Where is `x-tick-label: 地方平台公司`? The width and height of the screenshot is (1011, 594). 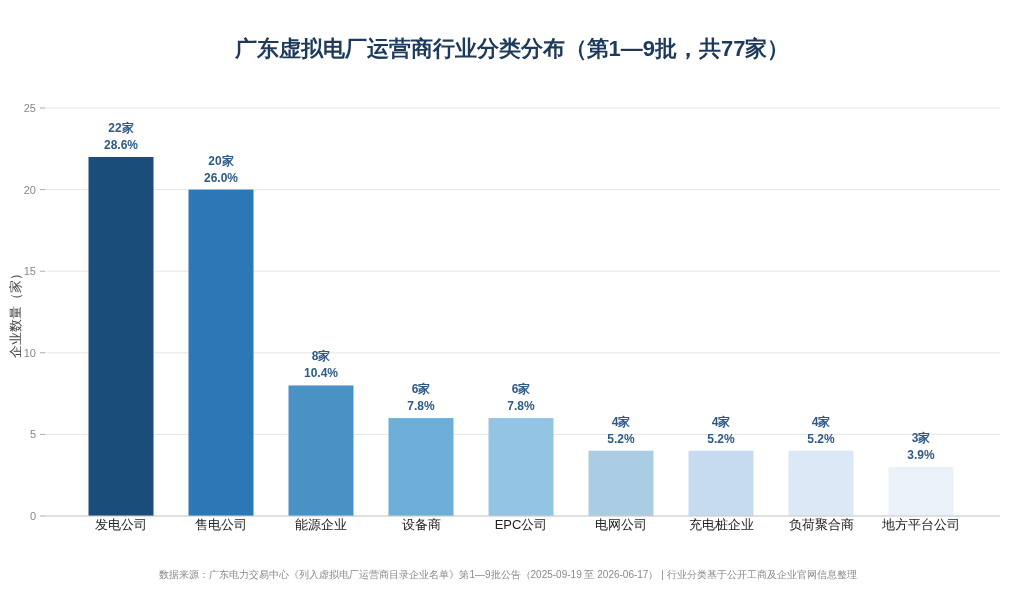
x-tick-label: 地方平台公司 is located at coordinates (920, 524).